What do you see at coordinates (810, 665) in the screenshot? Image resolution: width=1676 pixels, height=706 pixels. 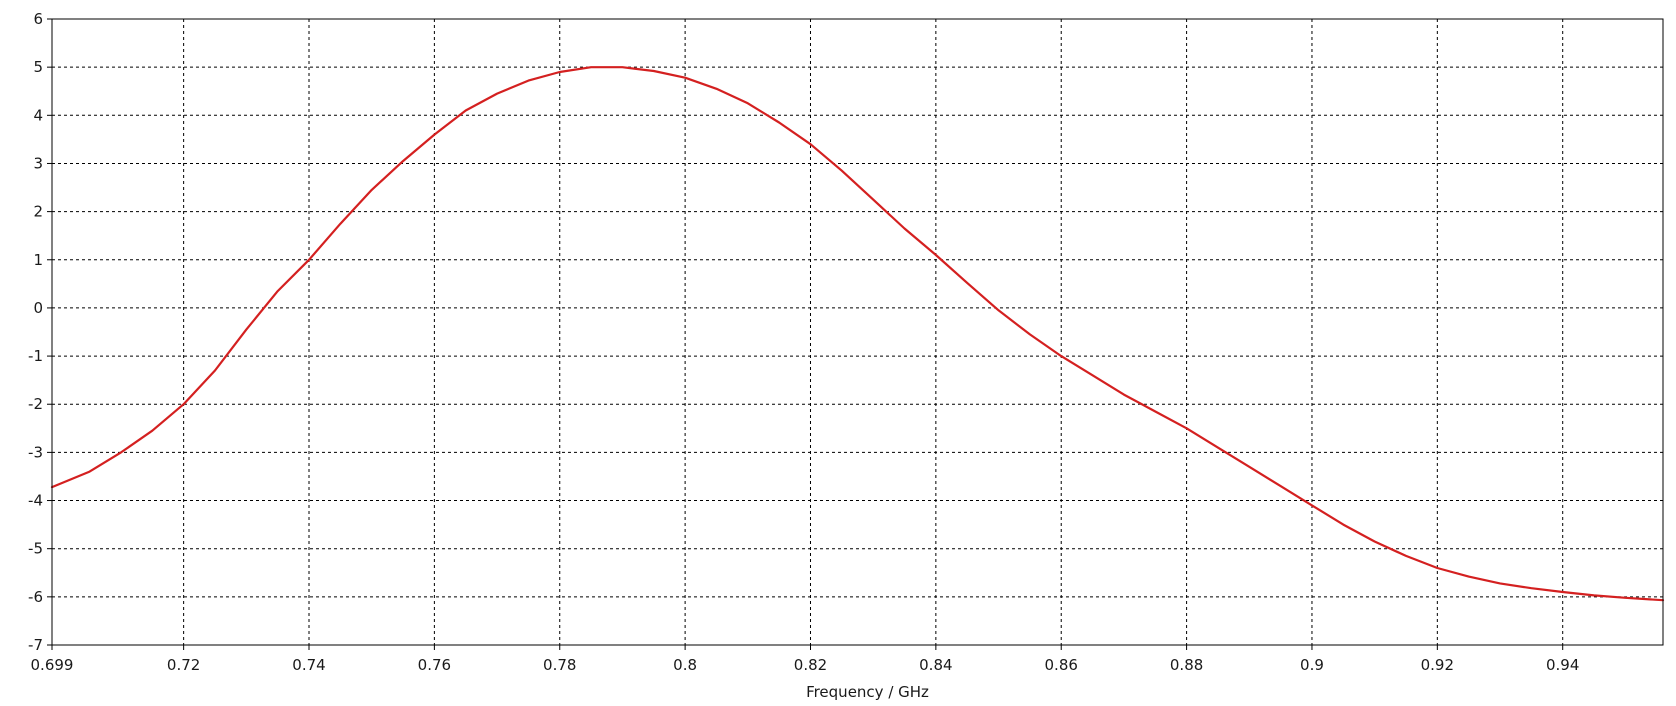 I see `x-tick-label: 0.82` at bounding box center [810, 665].